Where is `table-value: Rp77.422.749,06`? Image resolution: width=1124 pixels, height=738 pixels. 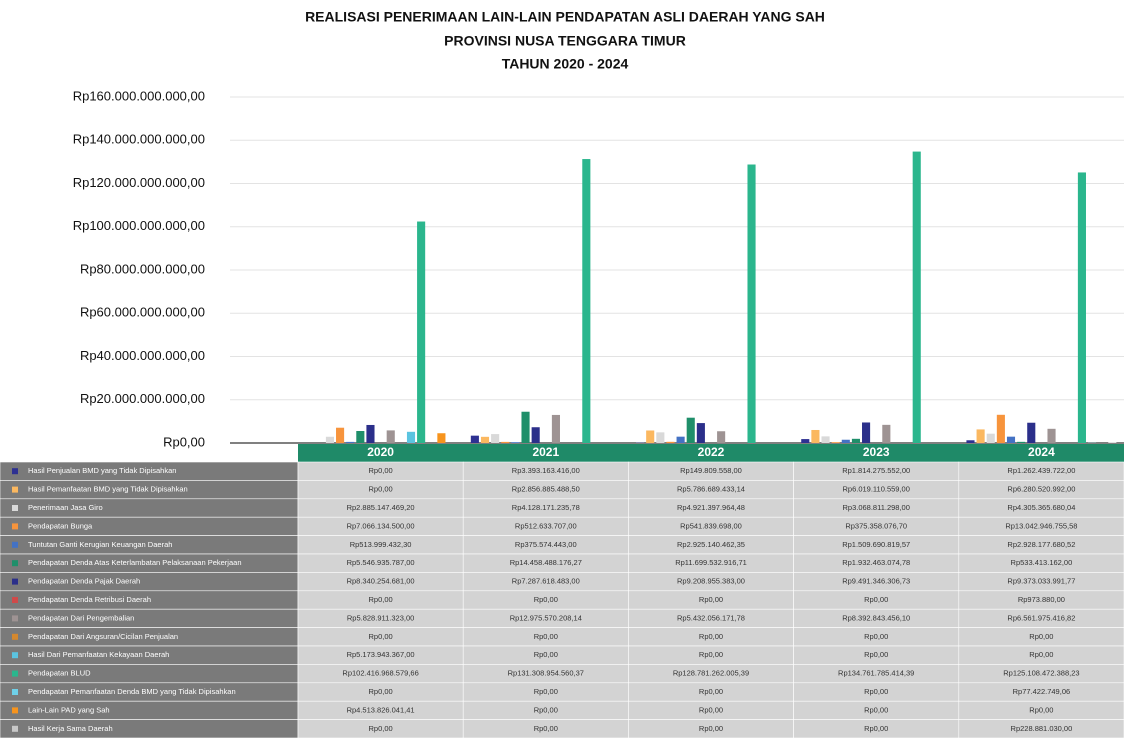 table-value: Rp77.422.749,06 is located at coordinates (1042, 691).